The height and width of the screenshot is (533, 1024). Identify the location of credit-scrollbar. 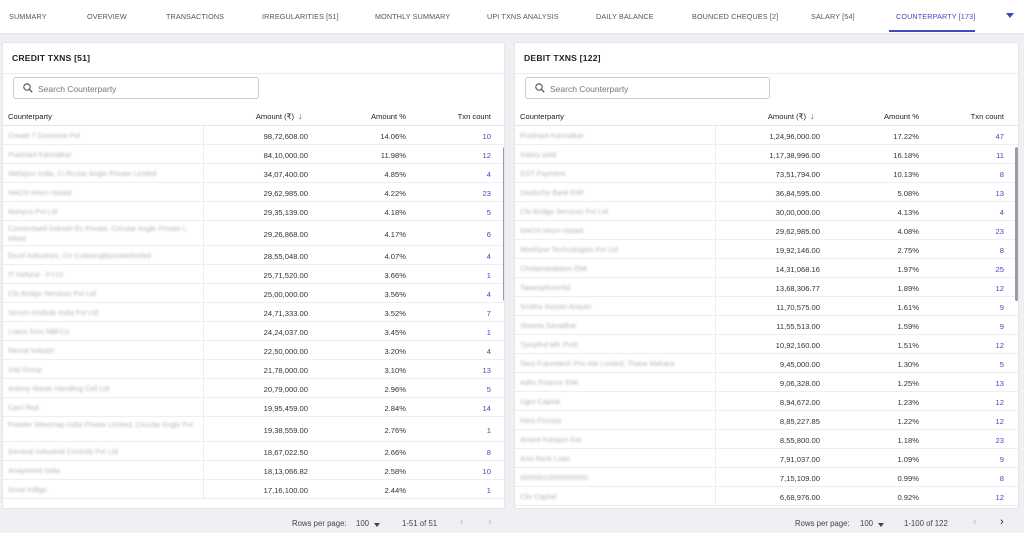
(503, 224).